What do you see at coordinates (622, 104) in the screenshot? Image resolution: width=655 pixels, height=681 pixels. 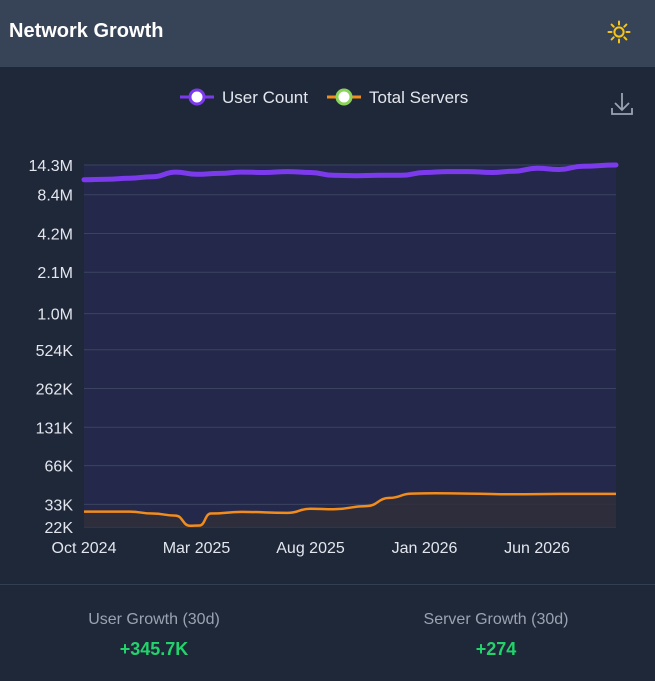 I see `download-icon` at bounding box center [622, 104].